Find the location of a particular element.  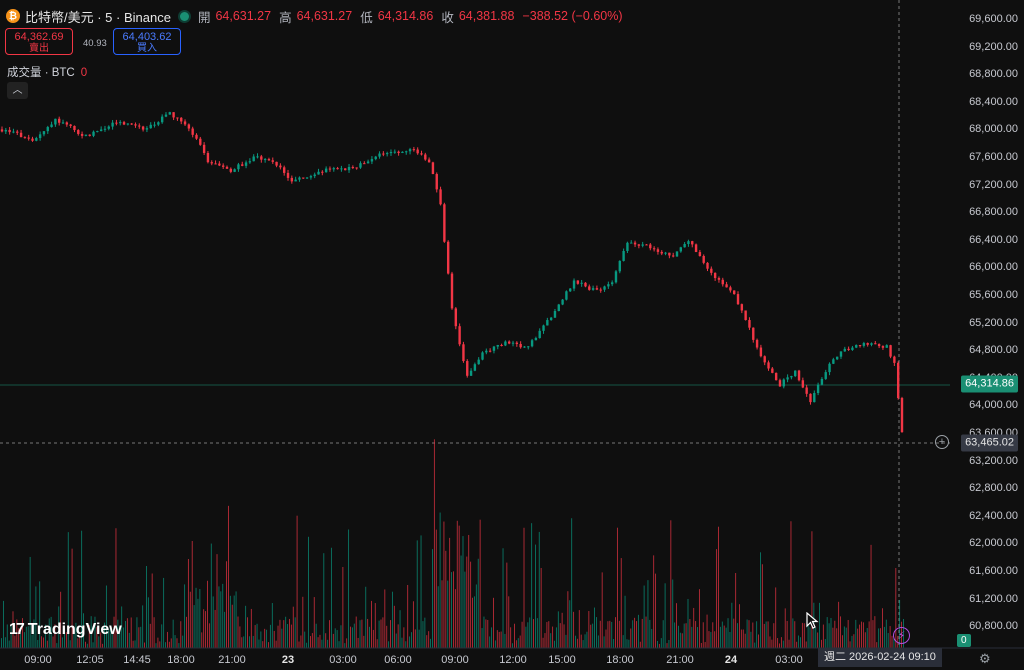

chevron-up-icon: ︿ is located at coordinates (17, 90).